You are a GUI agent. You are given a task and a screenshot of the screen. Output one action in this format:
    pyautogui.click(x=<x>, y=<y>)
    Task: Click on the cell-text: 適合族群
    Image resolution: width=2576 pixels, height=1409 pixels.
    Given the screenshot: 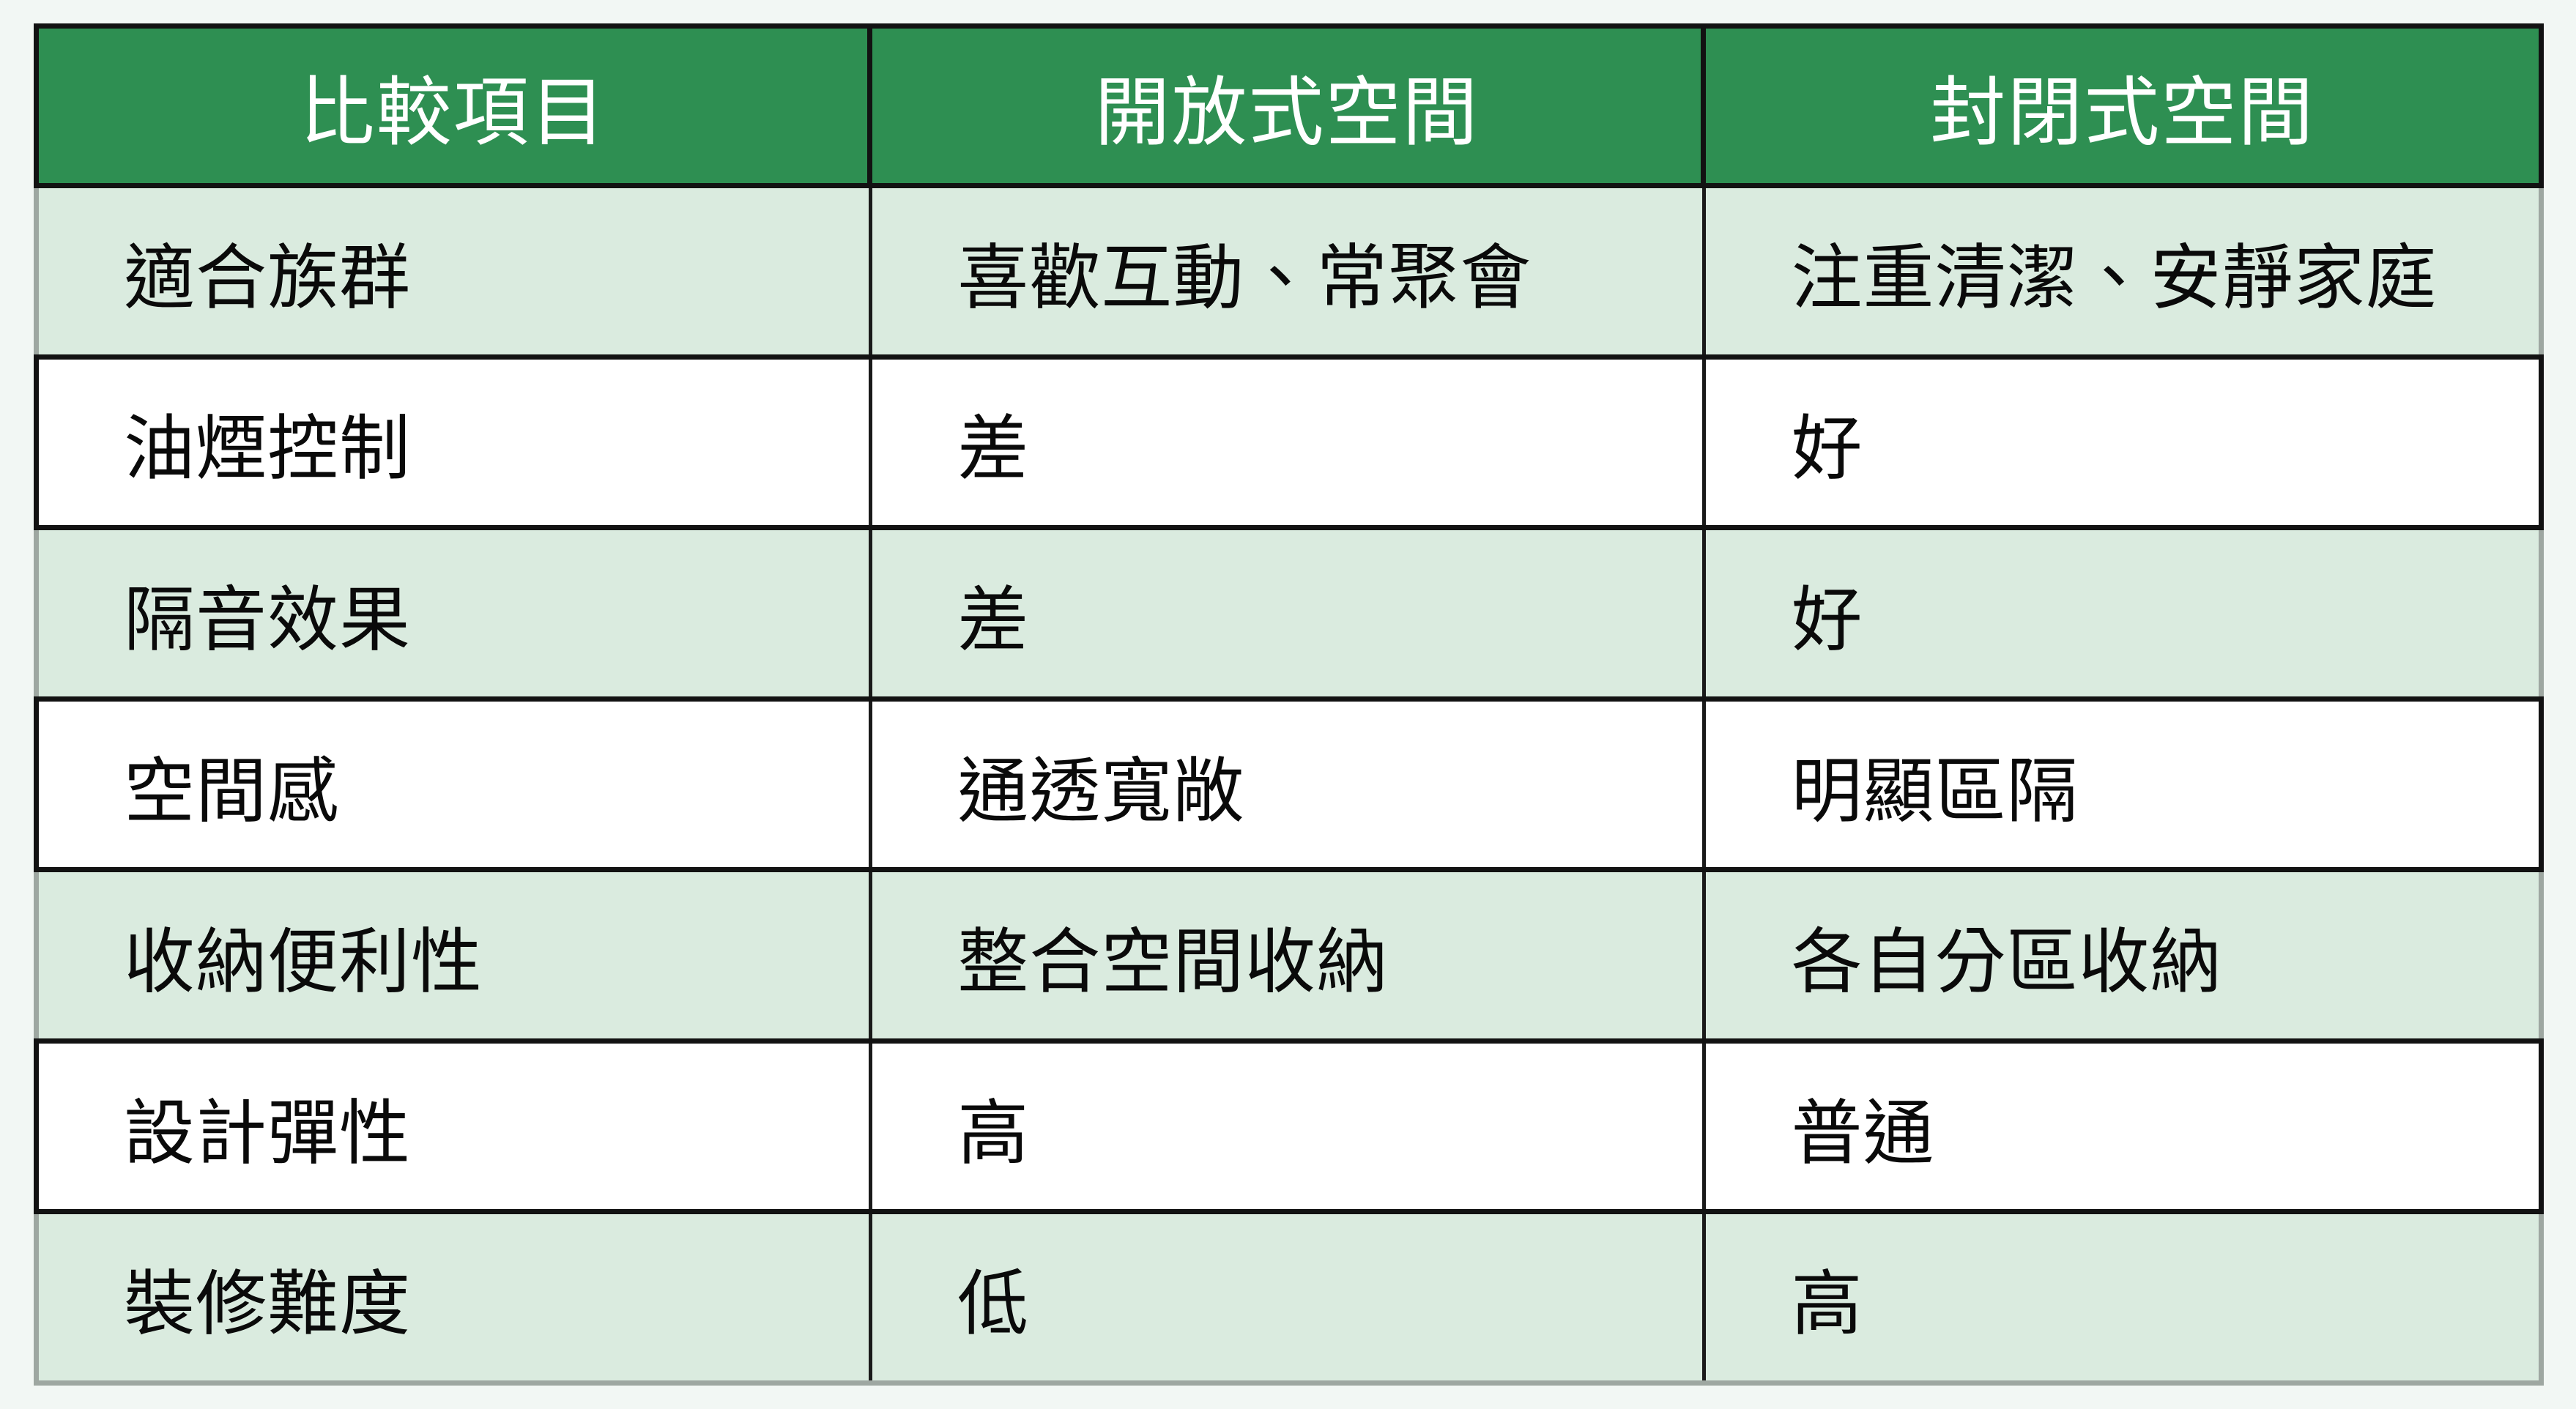 What is the action you would take?
    pyautogui.click(x=267, y=277)
    